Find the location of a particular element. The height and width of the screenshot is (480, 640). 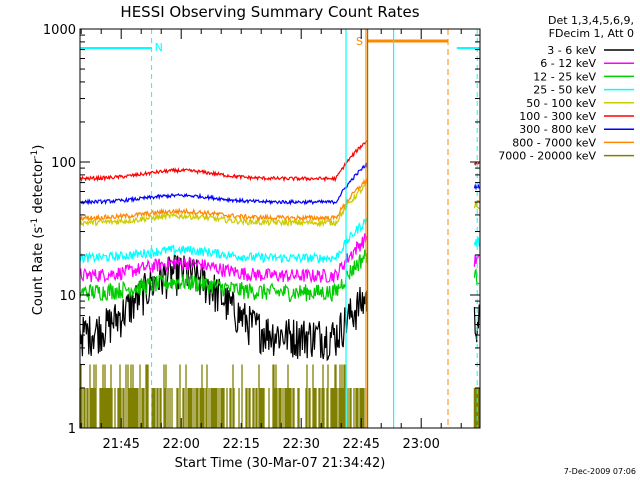

x-axis-label: Start Time (30-Mar-07 21:34:42) is located at coordinates (280, 463).